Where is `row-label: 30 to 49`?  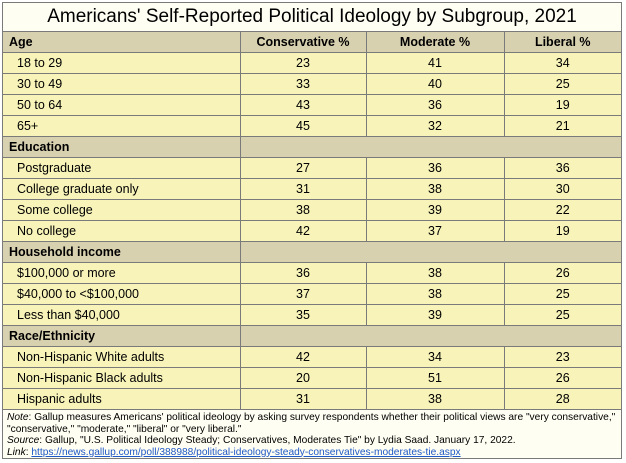 row-label: 30 to 49 is located at coordinates (122, 84).